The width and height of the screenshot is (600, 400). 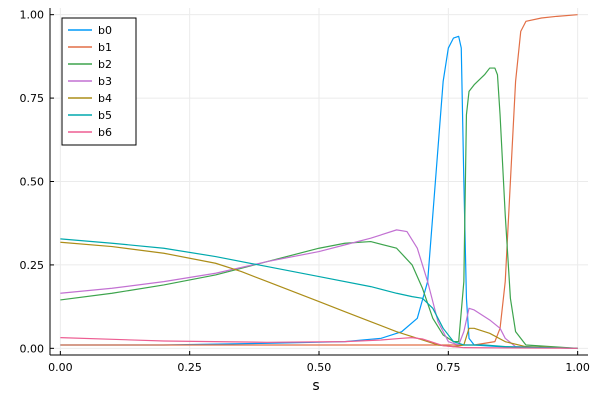 What do you see at coordinates (105, 115) in the screenshot?
I see `legend-label-b5: b5` at bounding box center [105, 115].